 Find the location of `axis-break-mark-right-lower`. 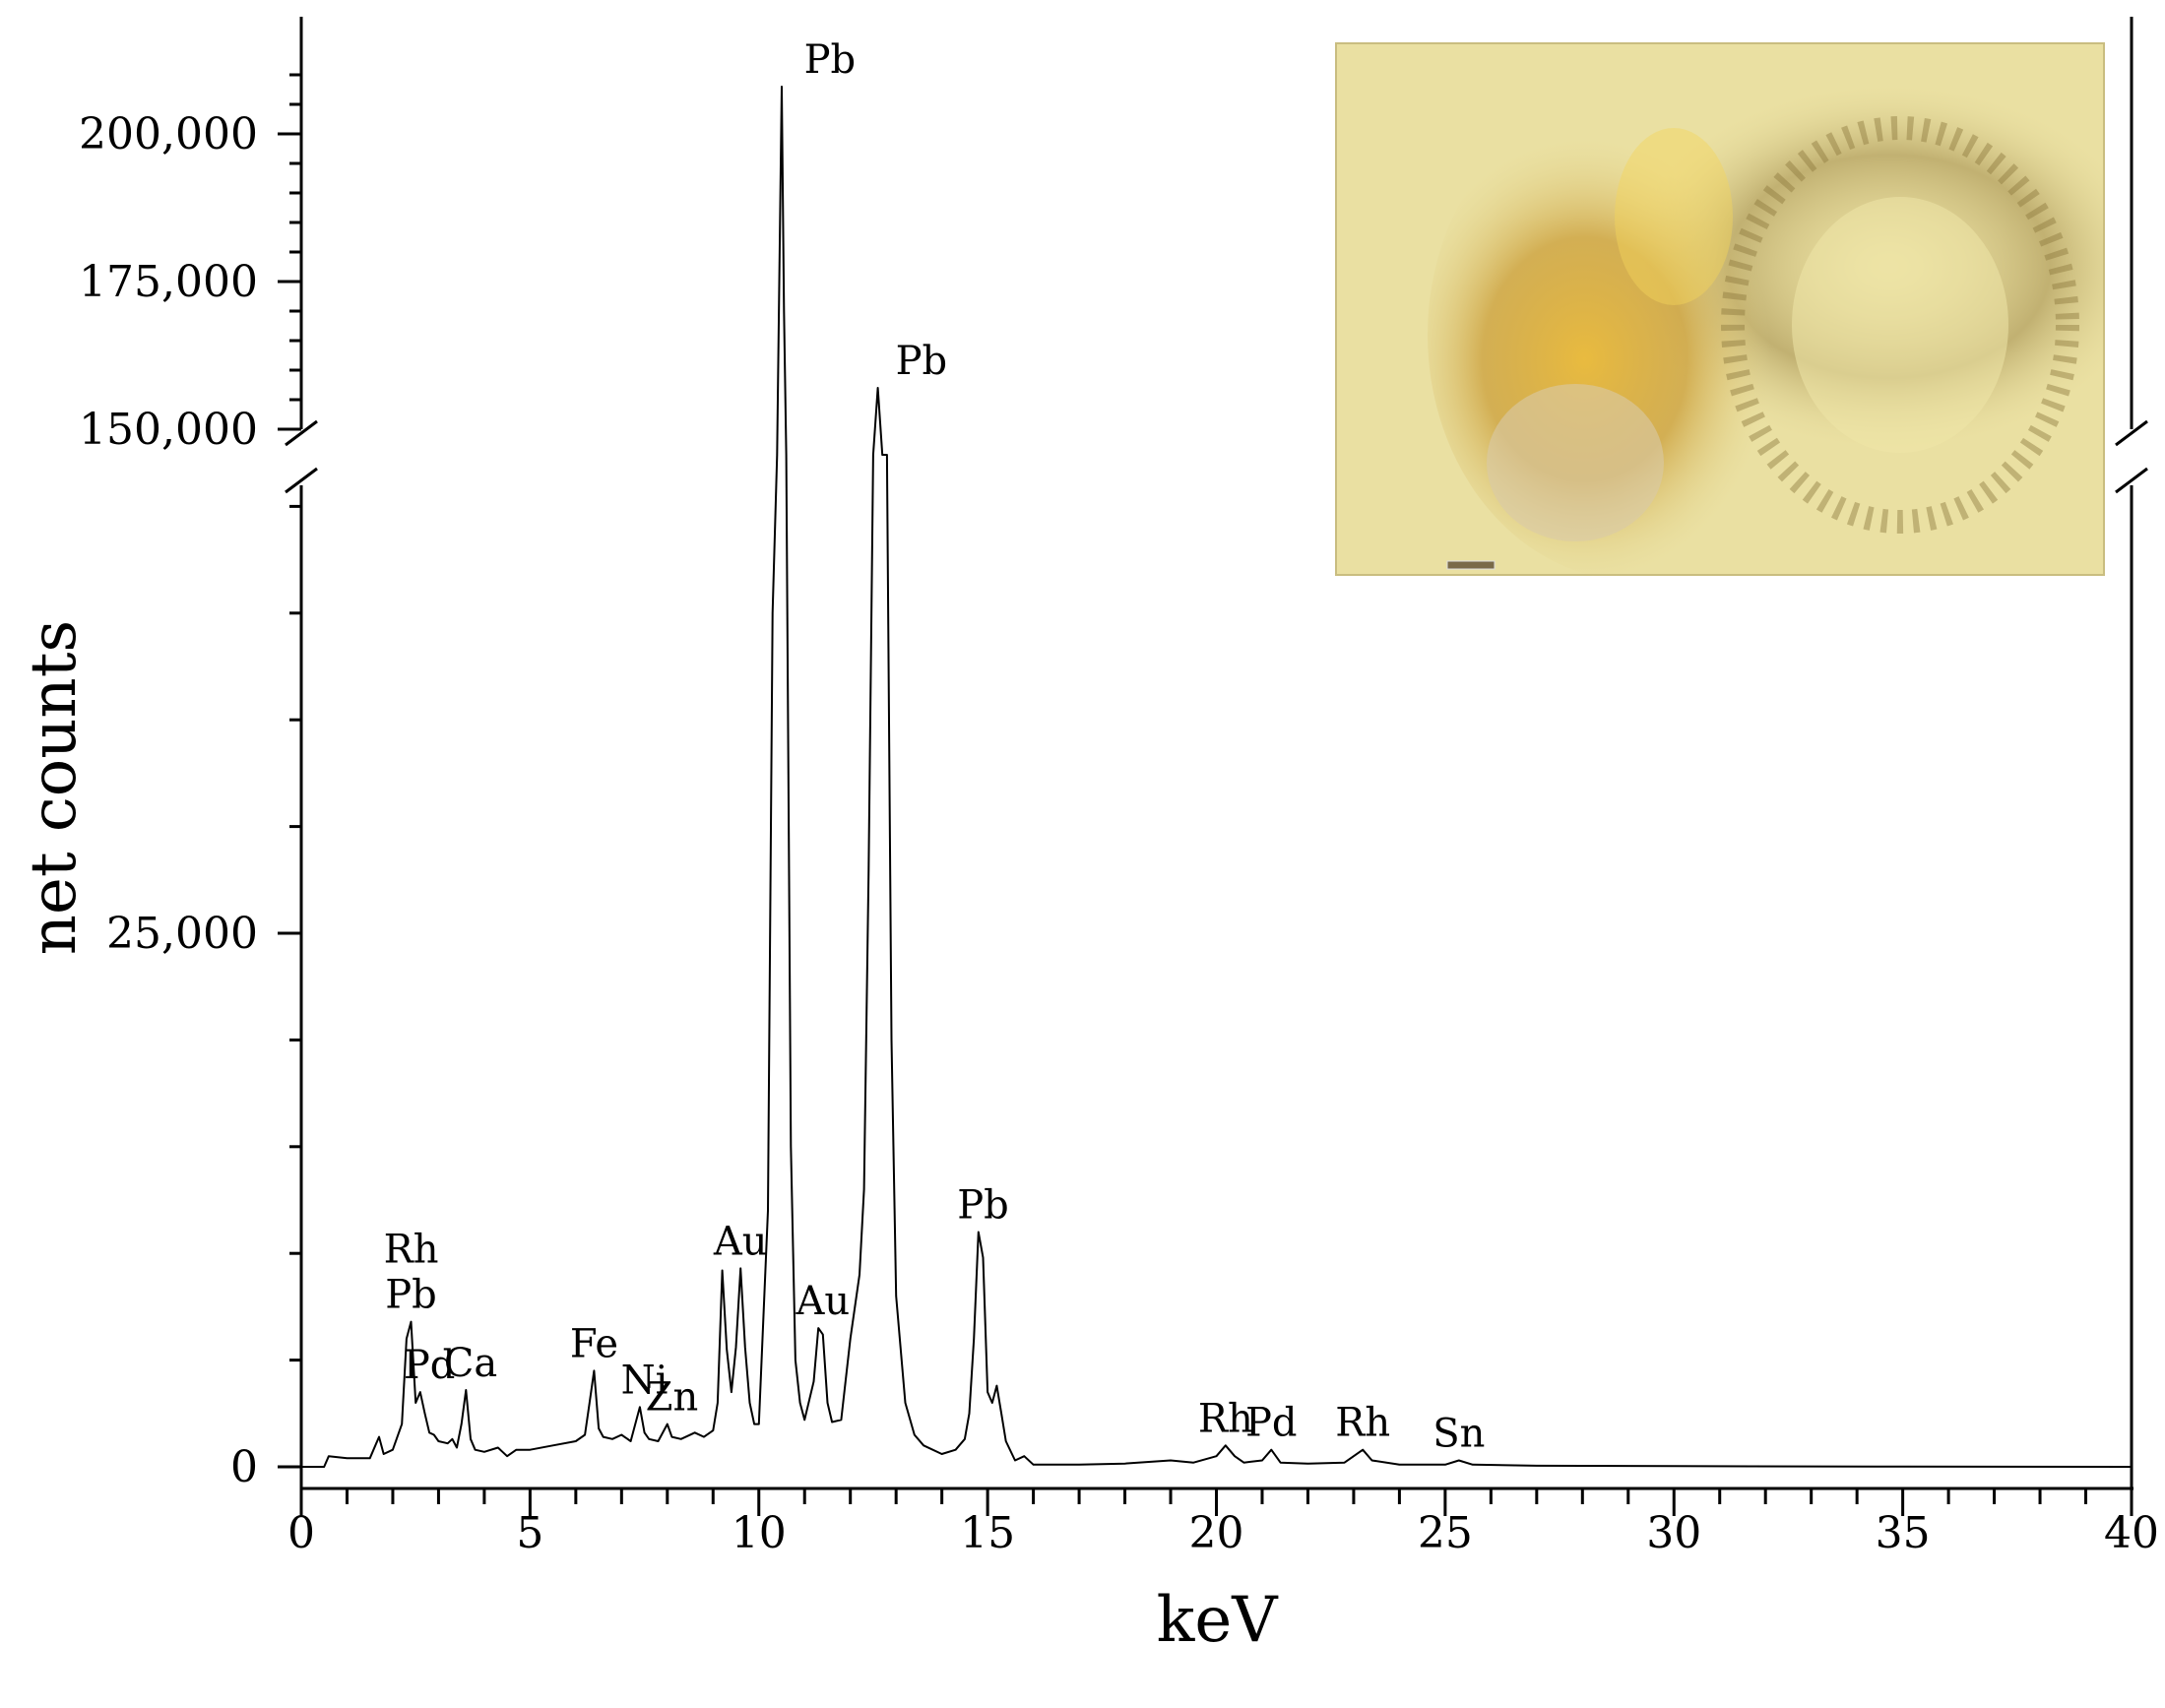

axis-break-mark-right-lower is located at coordinates (2131, 480).